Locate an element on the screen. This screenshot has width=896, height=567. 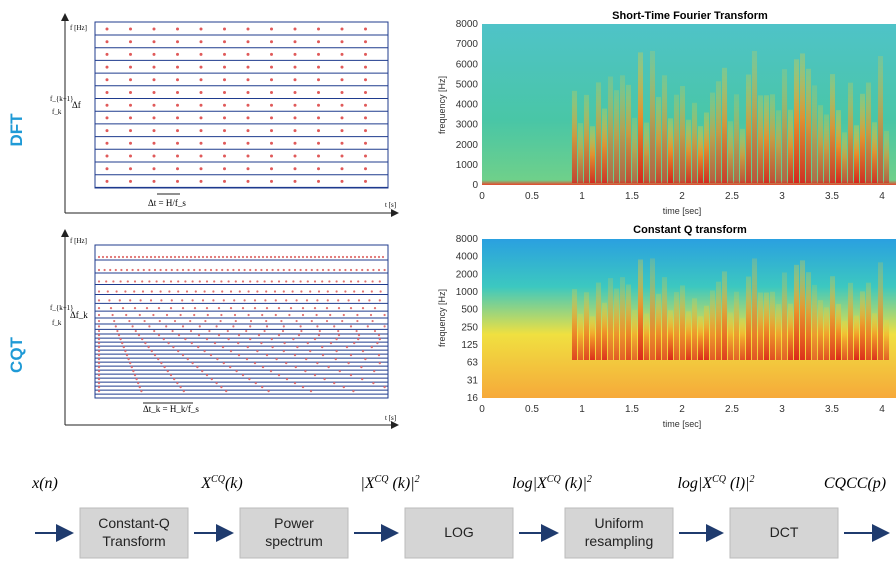
signal-part: 2 is located at coordinates (752, 479).